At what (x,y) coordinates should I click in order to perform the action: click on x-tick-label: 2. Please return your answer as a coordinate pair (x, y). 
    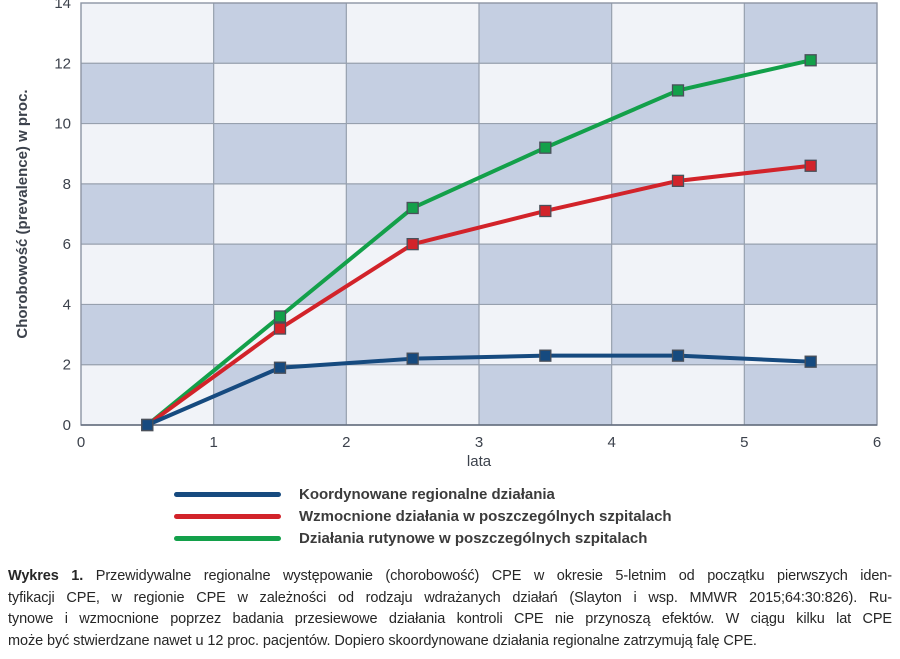
    Looking at the image, I should click on (346, 442).